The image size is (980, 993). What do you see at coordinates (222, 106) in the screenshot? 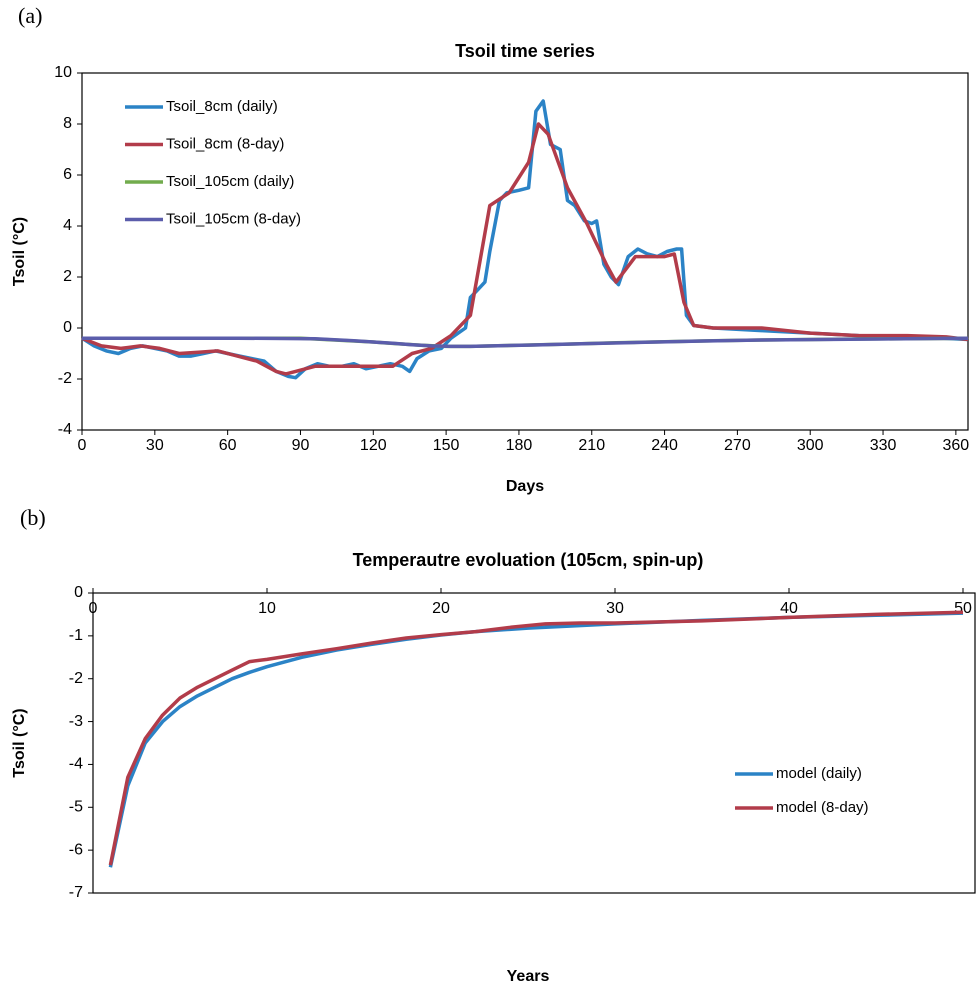
I see `legend-label: Tsoil_8cm (daily)` at bounding box center [222, 106].